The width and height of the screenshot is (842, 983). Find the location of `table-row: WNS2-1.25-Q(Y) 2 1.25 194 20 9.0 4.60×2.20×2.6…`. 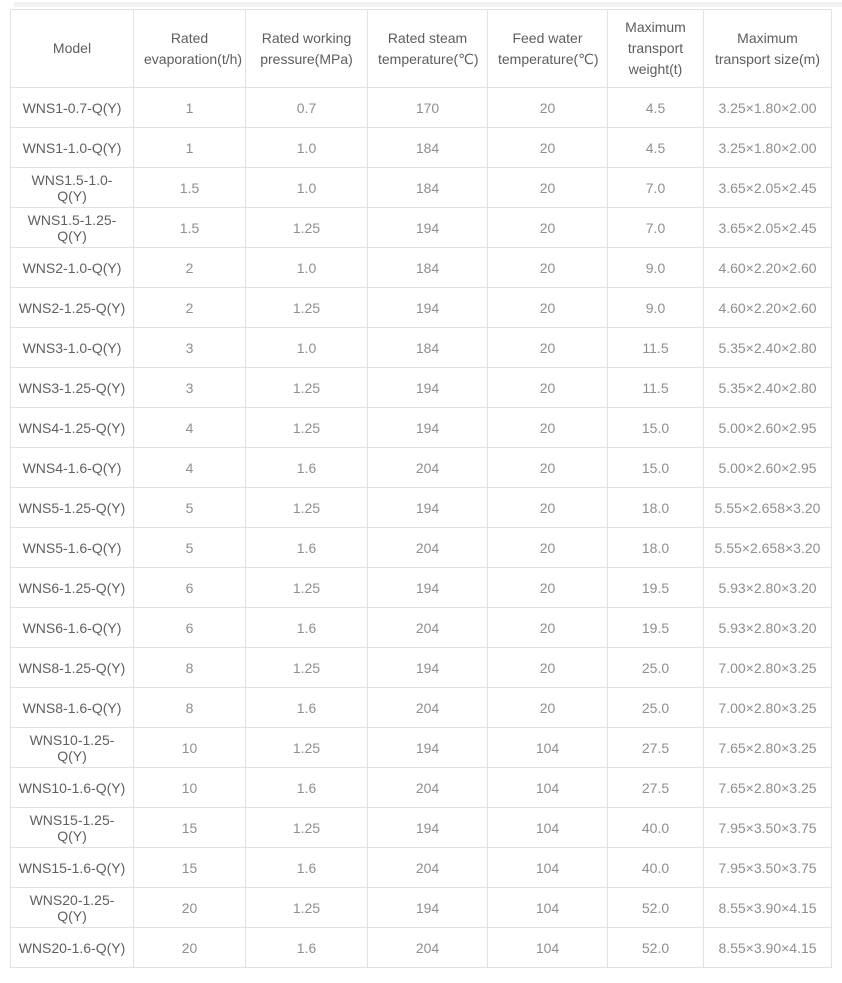

table-row: WNS2-1.25-Q(Y) 2 1.25 194 20 9.0 4.60×2.20×2.6… is located at coordinates (421, 307).